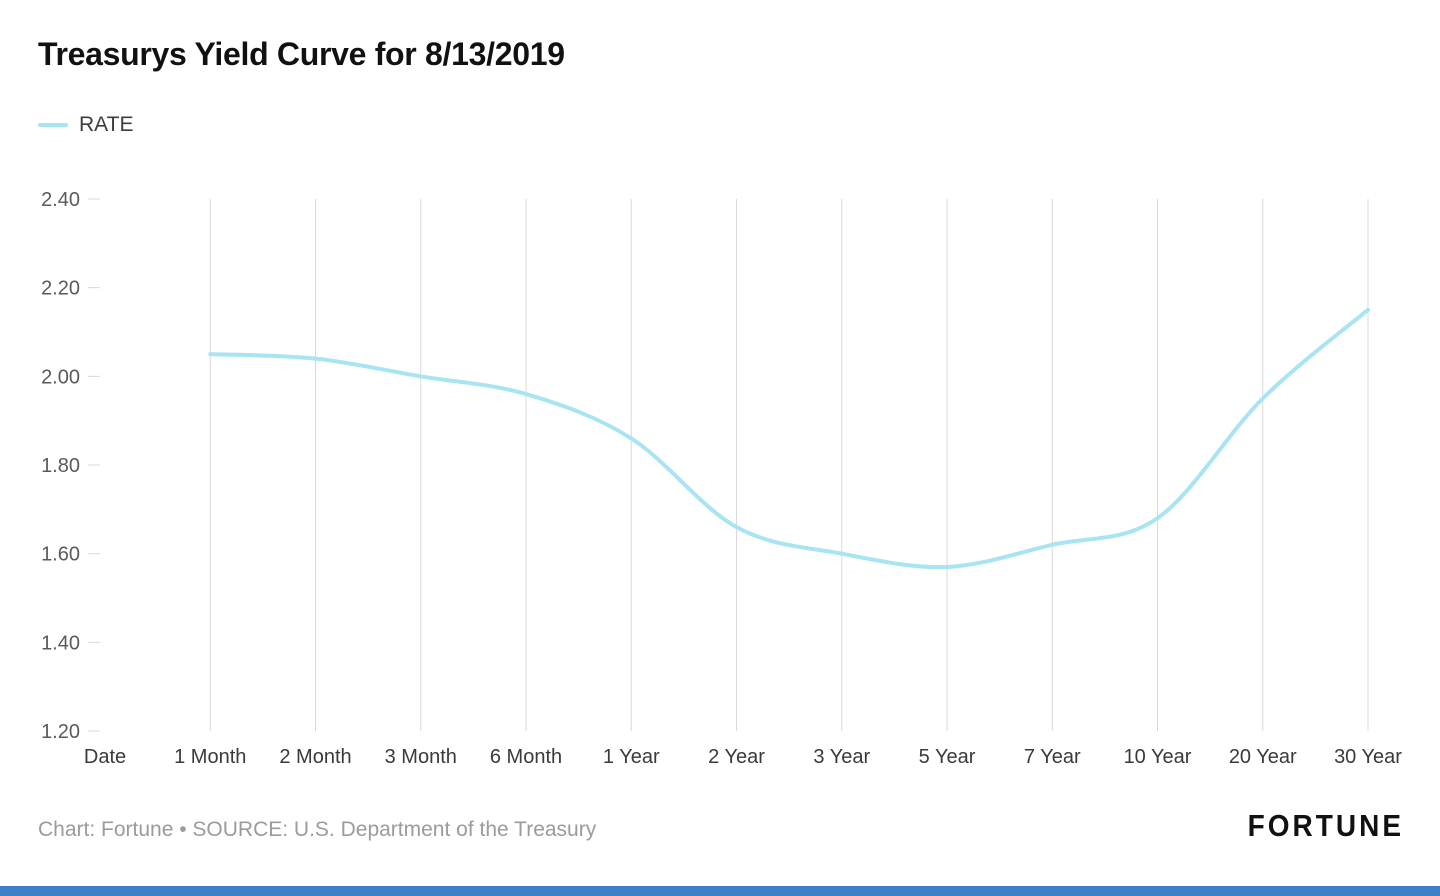 This screenshot has height=896, width=1440. I want to click on y-axis-label: 2.20, so click(60, 289).